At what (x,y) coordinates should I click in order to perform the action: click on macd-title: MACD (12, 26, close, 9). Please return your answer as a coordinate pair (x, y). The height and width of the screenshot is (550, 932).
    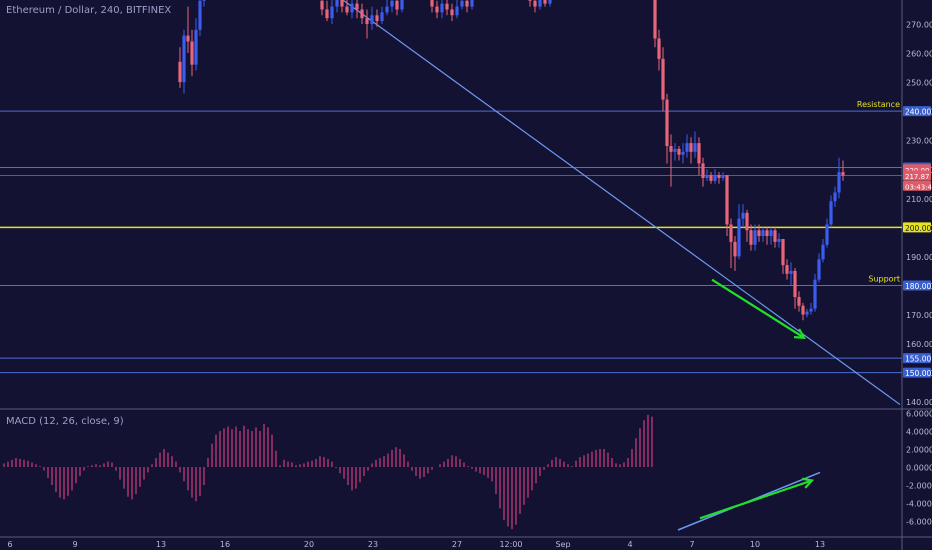
    Looking at the image, I should click on (65, 421).